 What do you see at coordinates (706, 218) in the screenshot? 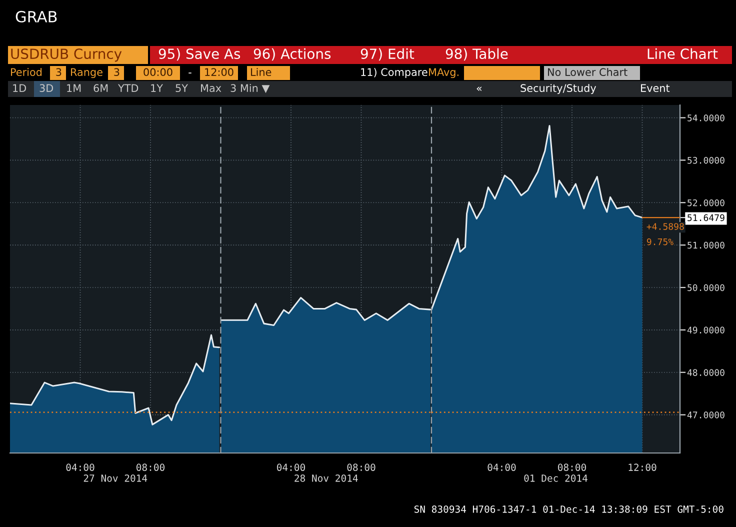
I see `y-tick-label: 51.6479` at bounding box center [706, 218].